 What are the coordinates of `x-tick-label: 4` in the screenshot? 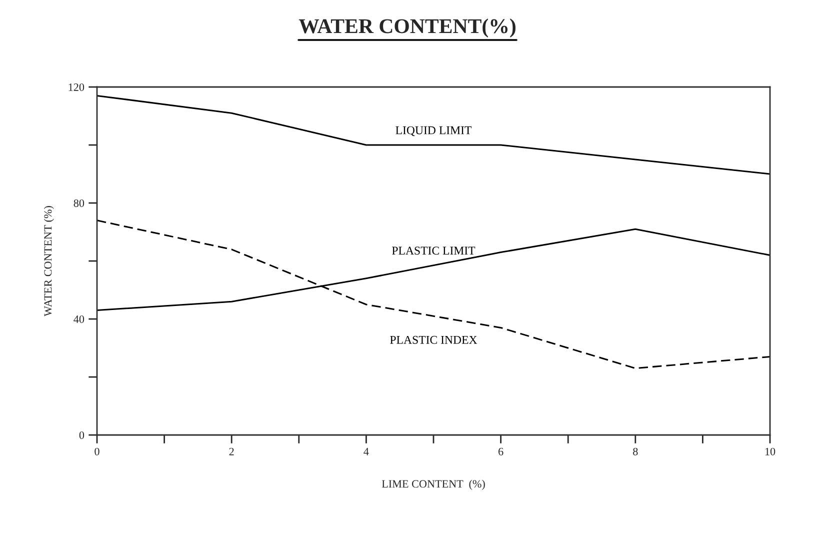 It's located at (366, 452).